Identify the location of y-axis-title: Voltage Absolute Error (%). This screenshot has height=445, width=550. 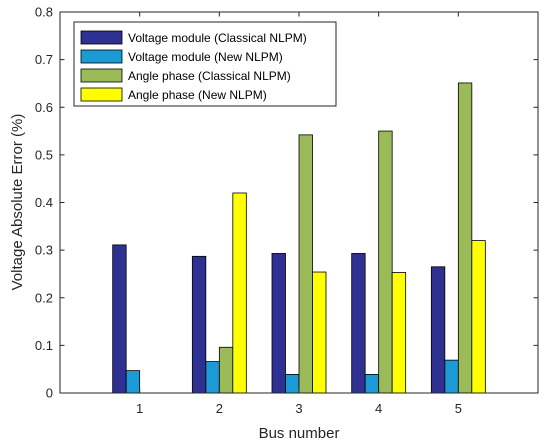
(17, 202).